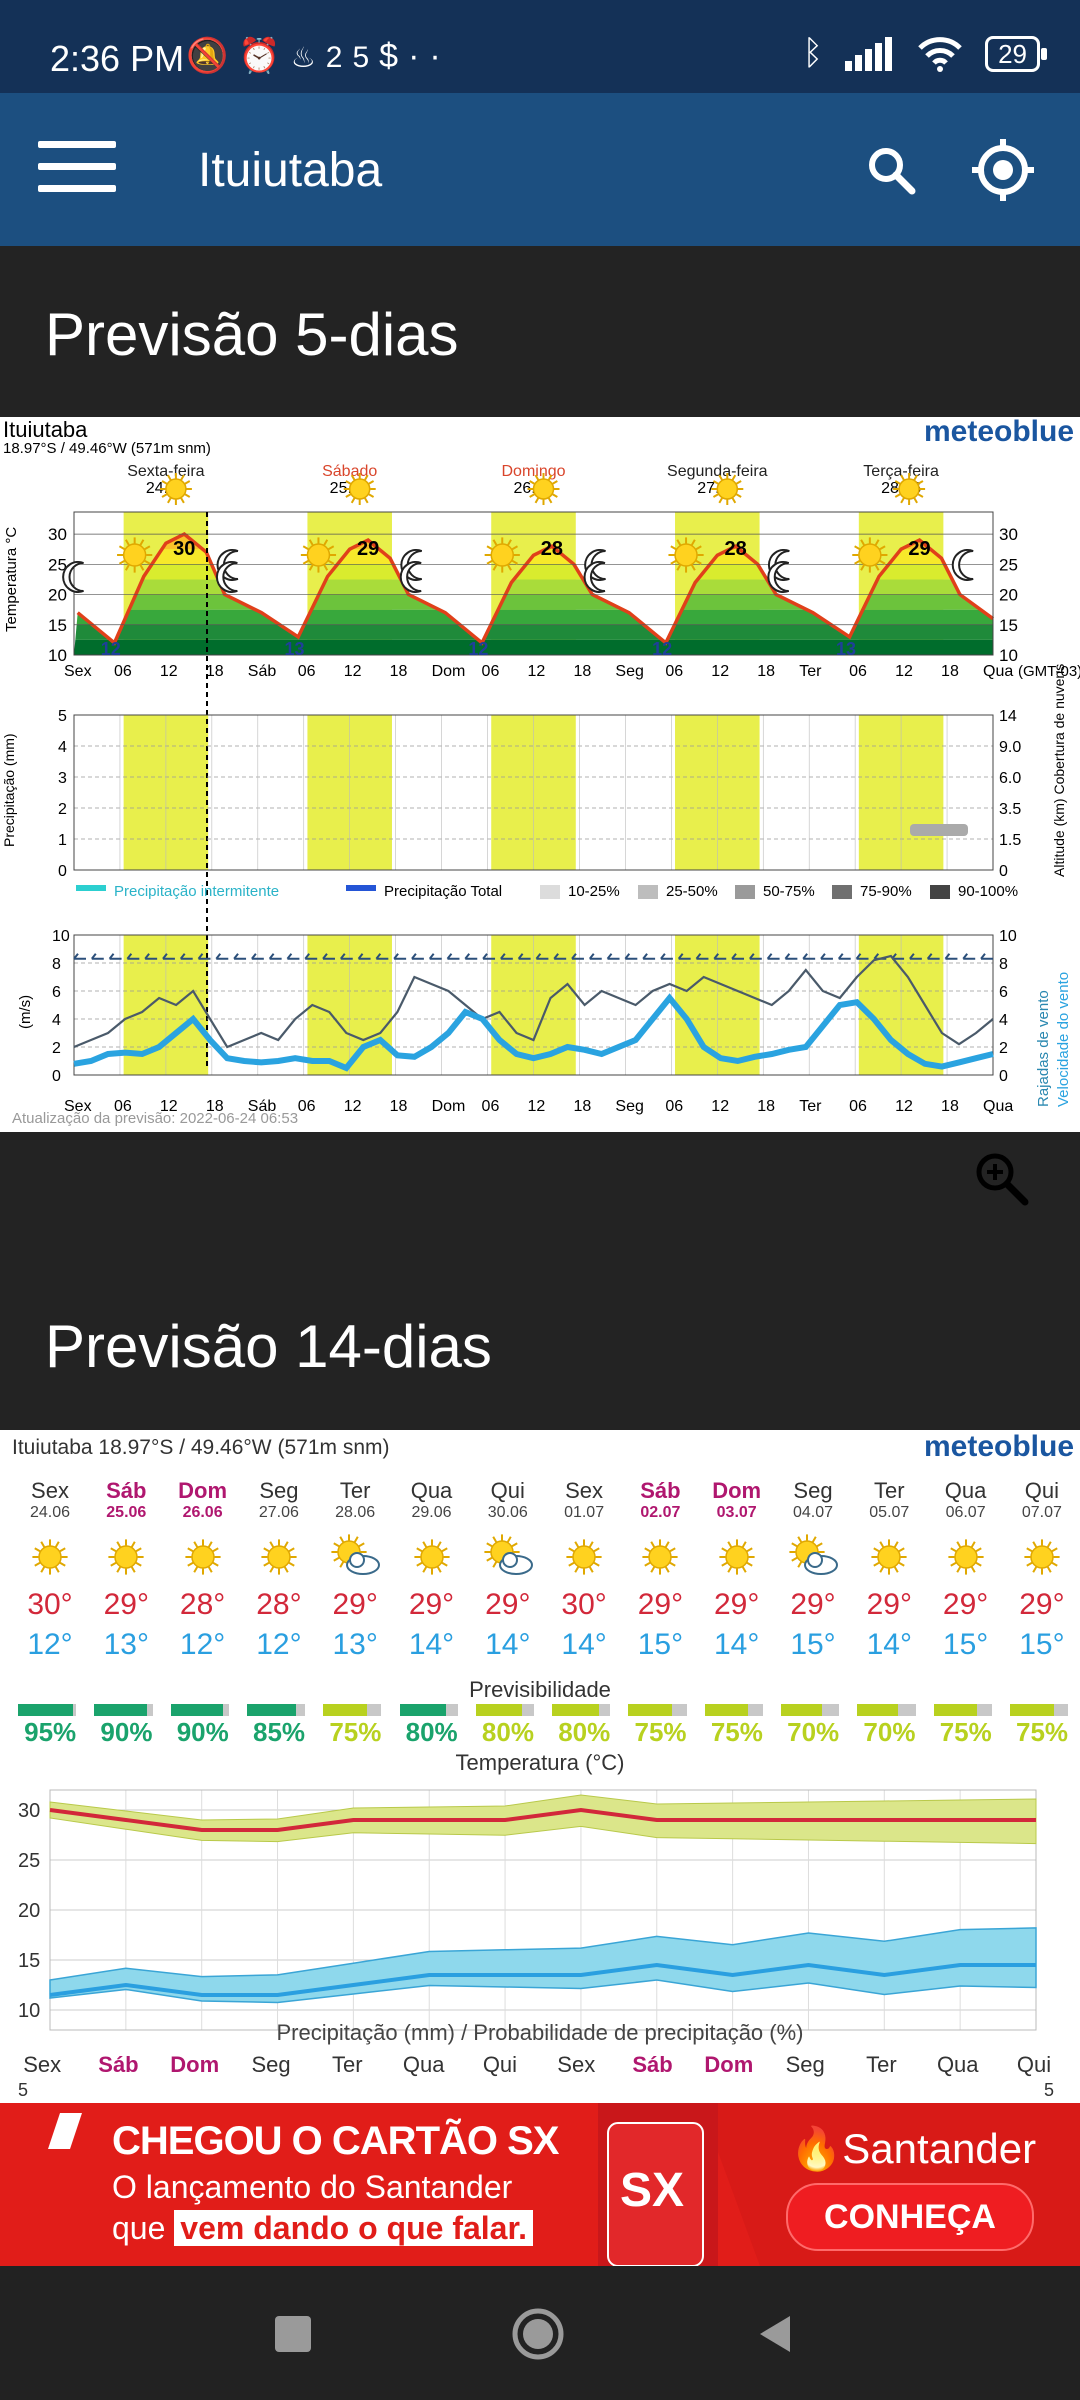 The width and height of the screenshot is (1080, 2400). What do you see at coordinates (23, 2090) in the screenshot?
I see `precip-tick-left: 5` at bounding box center [23, 2090].